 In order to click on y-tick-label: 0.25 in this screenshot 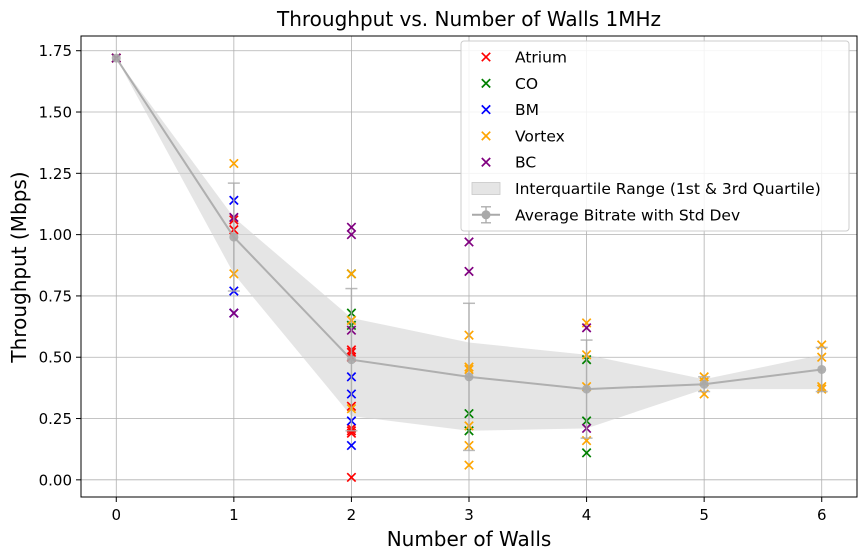, I will do `click(55, 419)`.